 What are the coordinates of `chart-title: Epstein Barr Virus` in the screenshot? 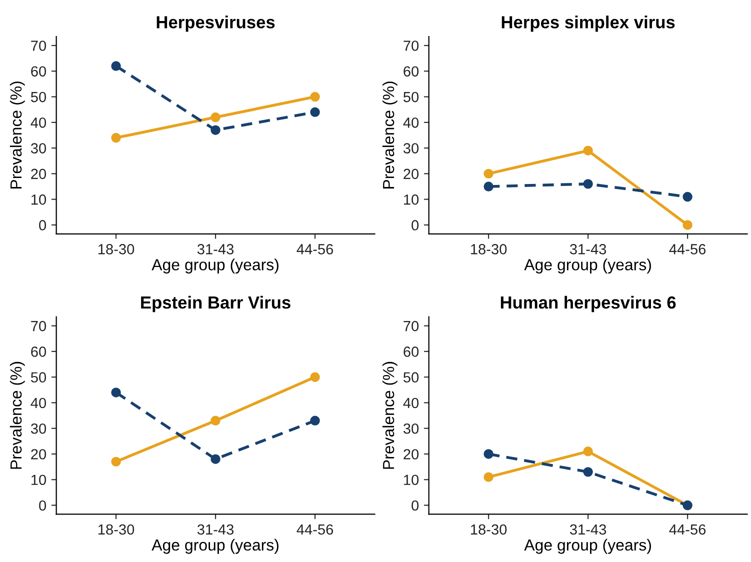 It's located at (215, 304).